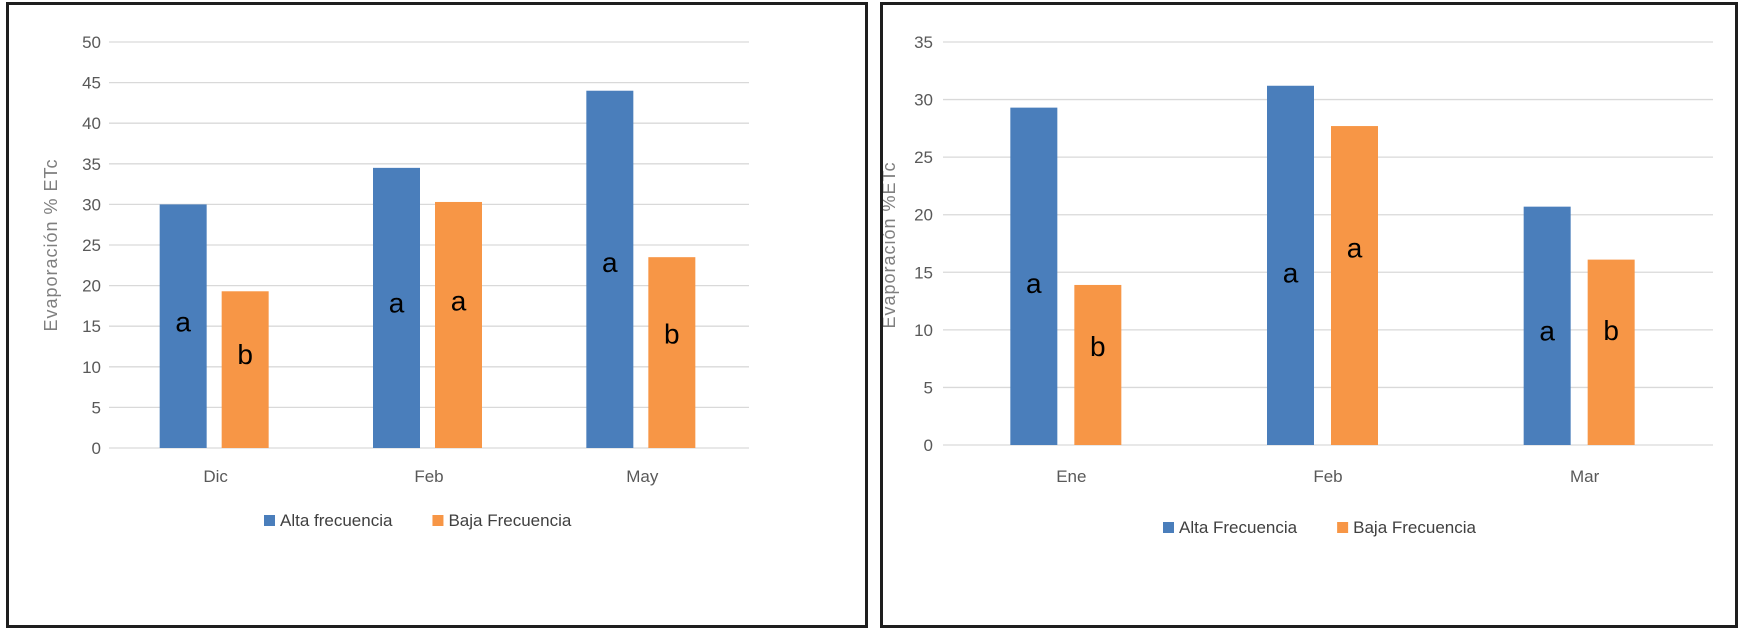  I want to click on x-category-label: May, so click(642, 476).